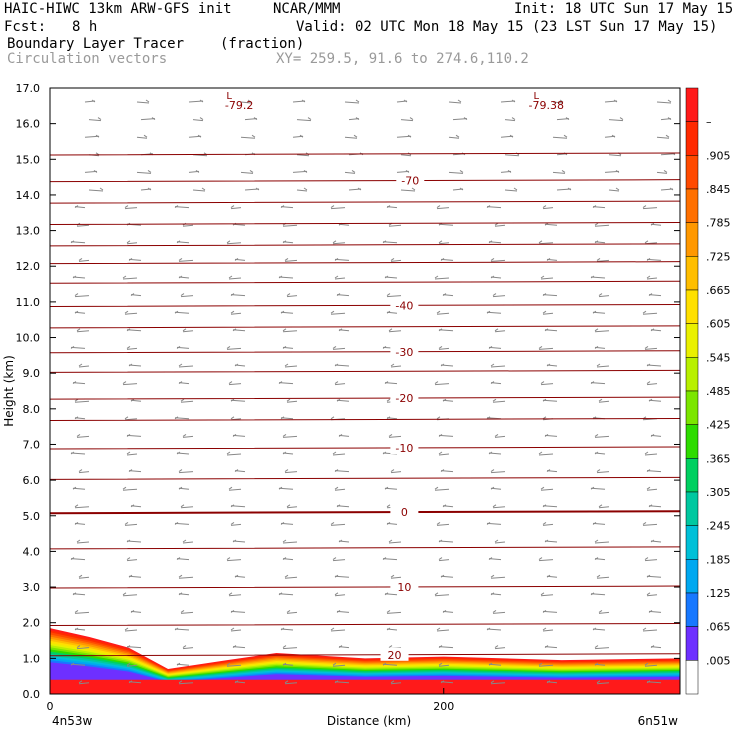  Describe the element at coordinates (365, 661) in the screenshot. I see `tracer-field` at that location.